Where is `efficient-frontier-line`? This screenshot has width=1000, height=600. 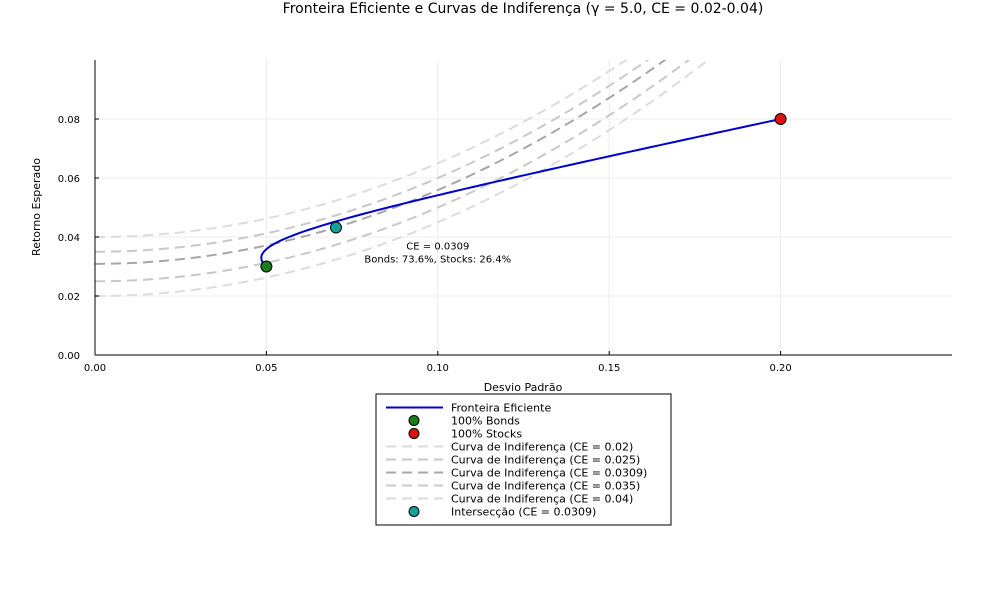 efficient-frontier-line is located at coordinates (520, 193).